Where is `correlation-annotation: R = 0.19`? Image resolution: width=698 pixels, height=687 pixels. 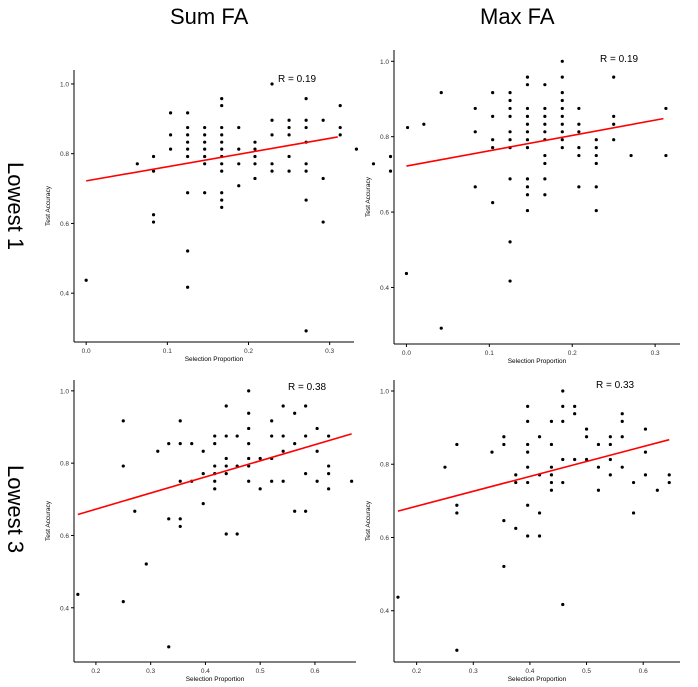
correlation-annotation: R = 0.19 is located at coordinates (297, 79).